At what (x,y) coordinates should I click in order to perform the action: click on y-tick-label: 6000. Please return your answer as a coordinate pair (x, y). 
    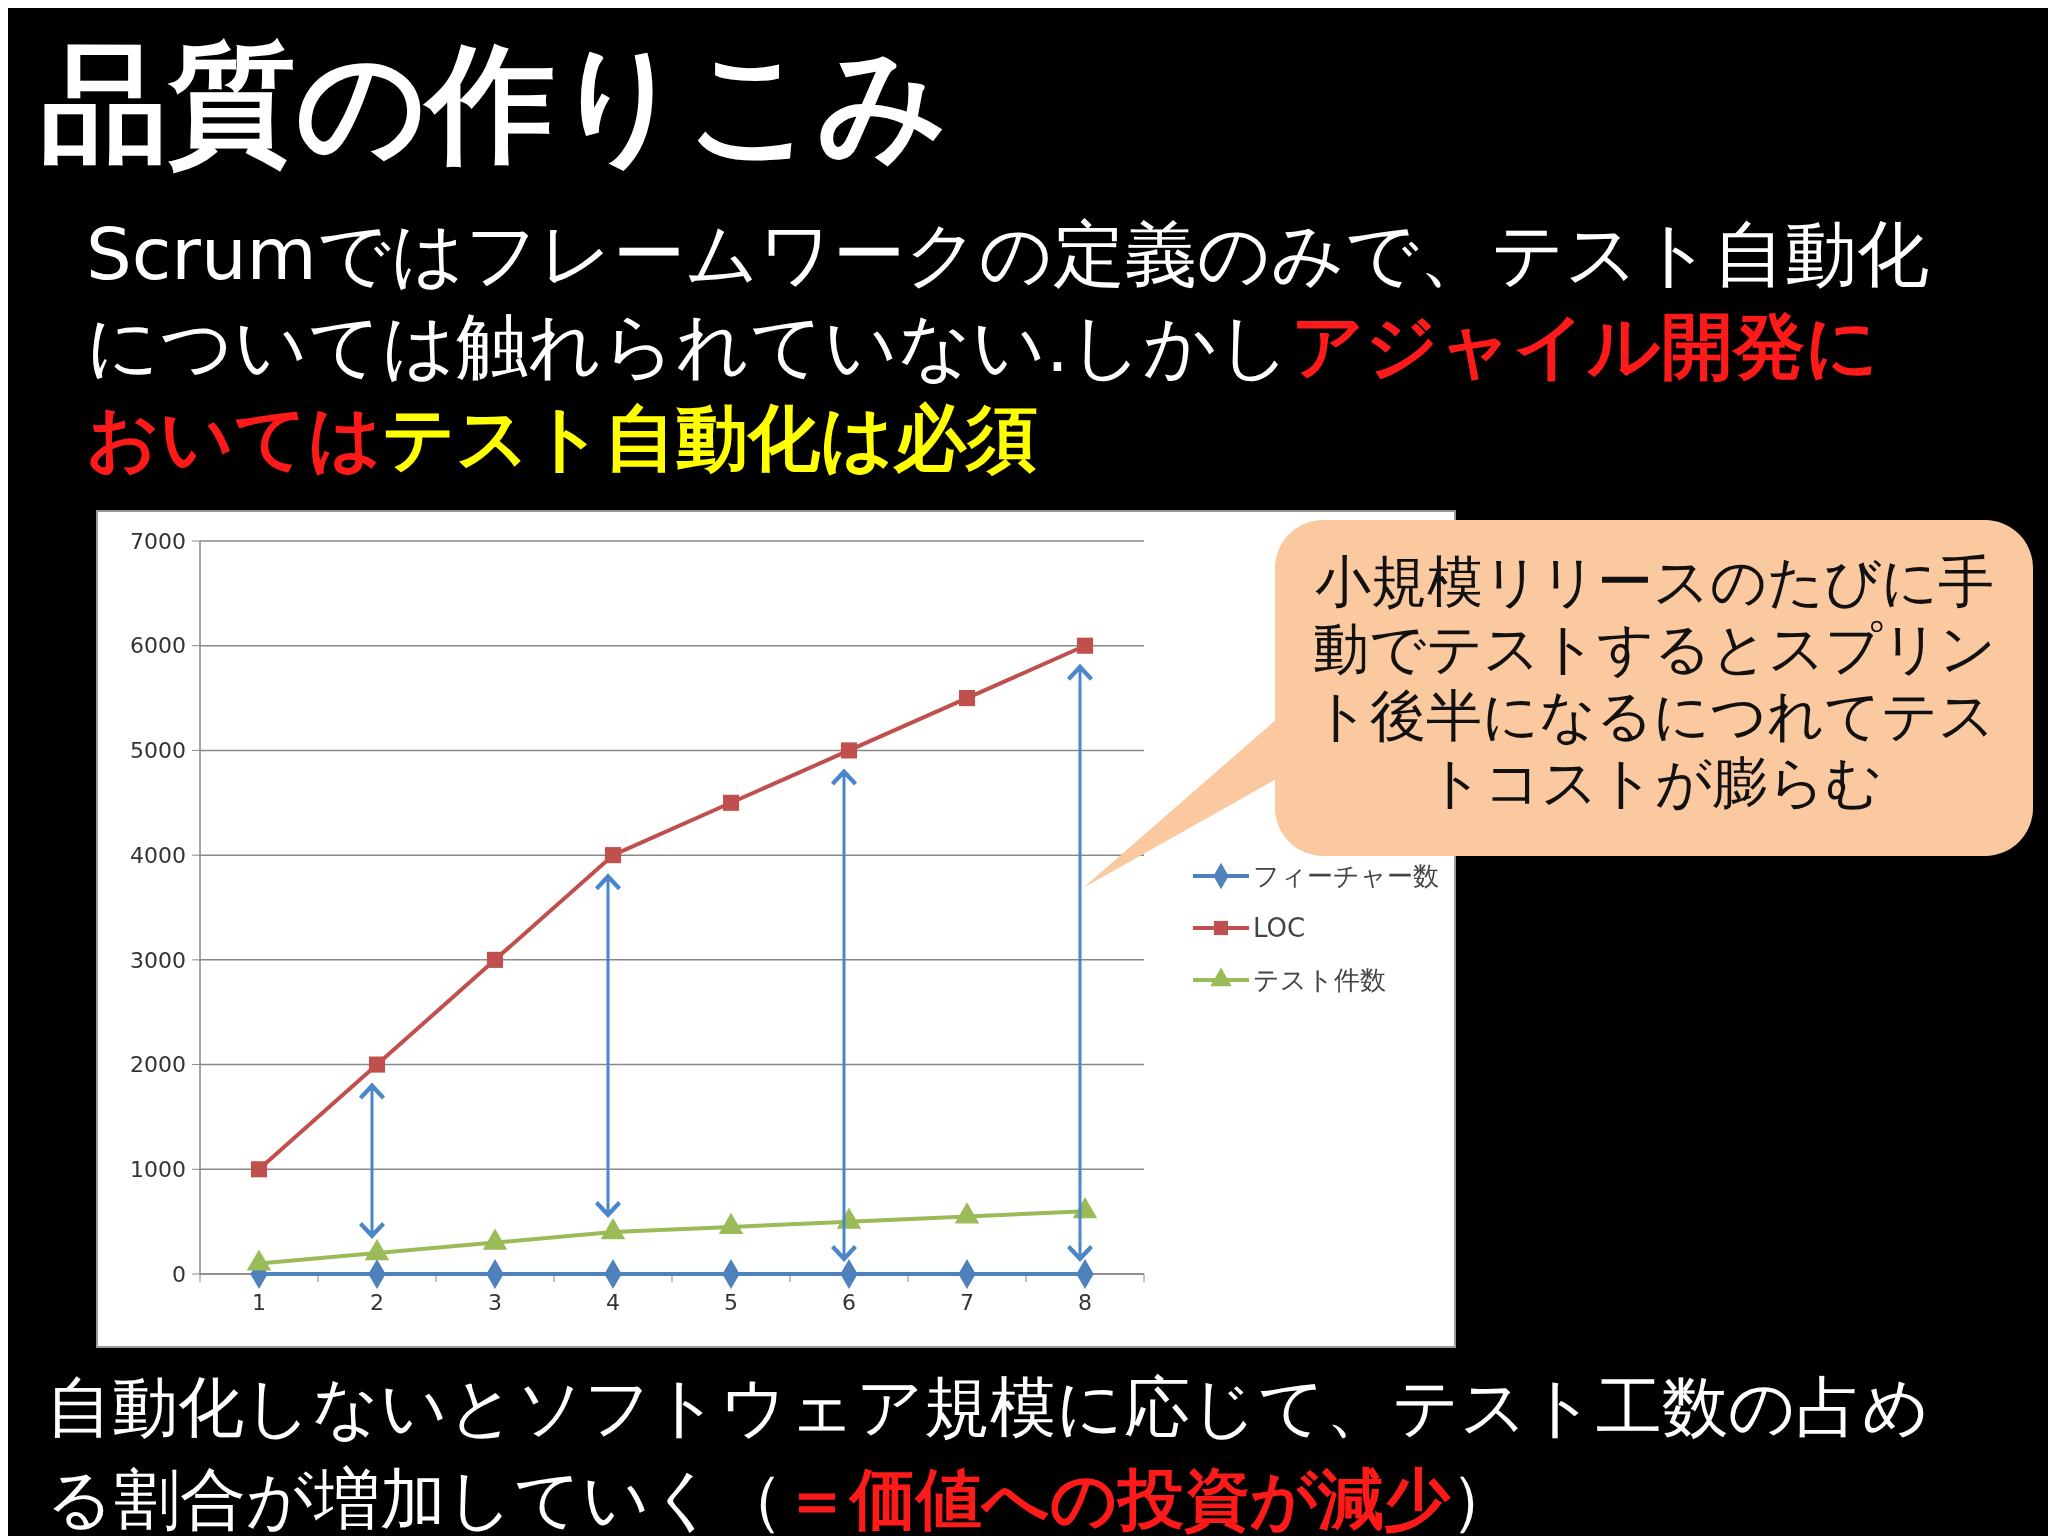
    Looking at the image, I should click on (158, 646).